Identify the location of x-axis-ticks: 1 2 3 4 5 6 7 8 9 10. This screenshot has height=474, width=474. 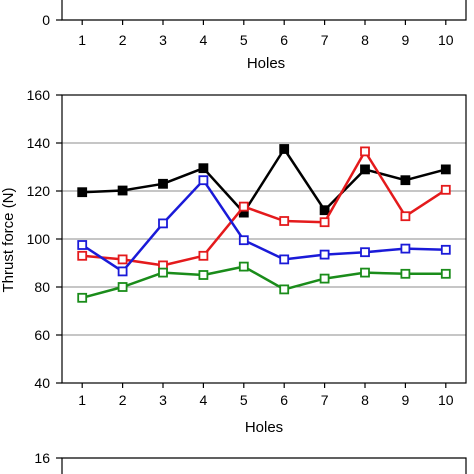
(266, 395).